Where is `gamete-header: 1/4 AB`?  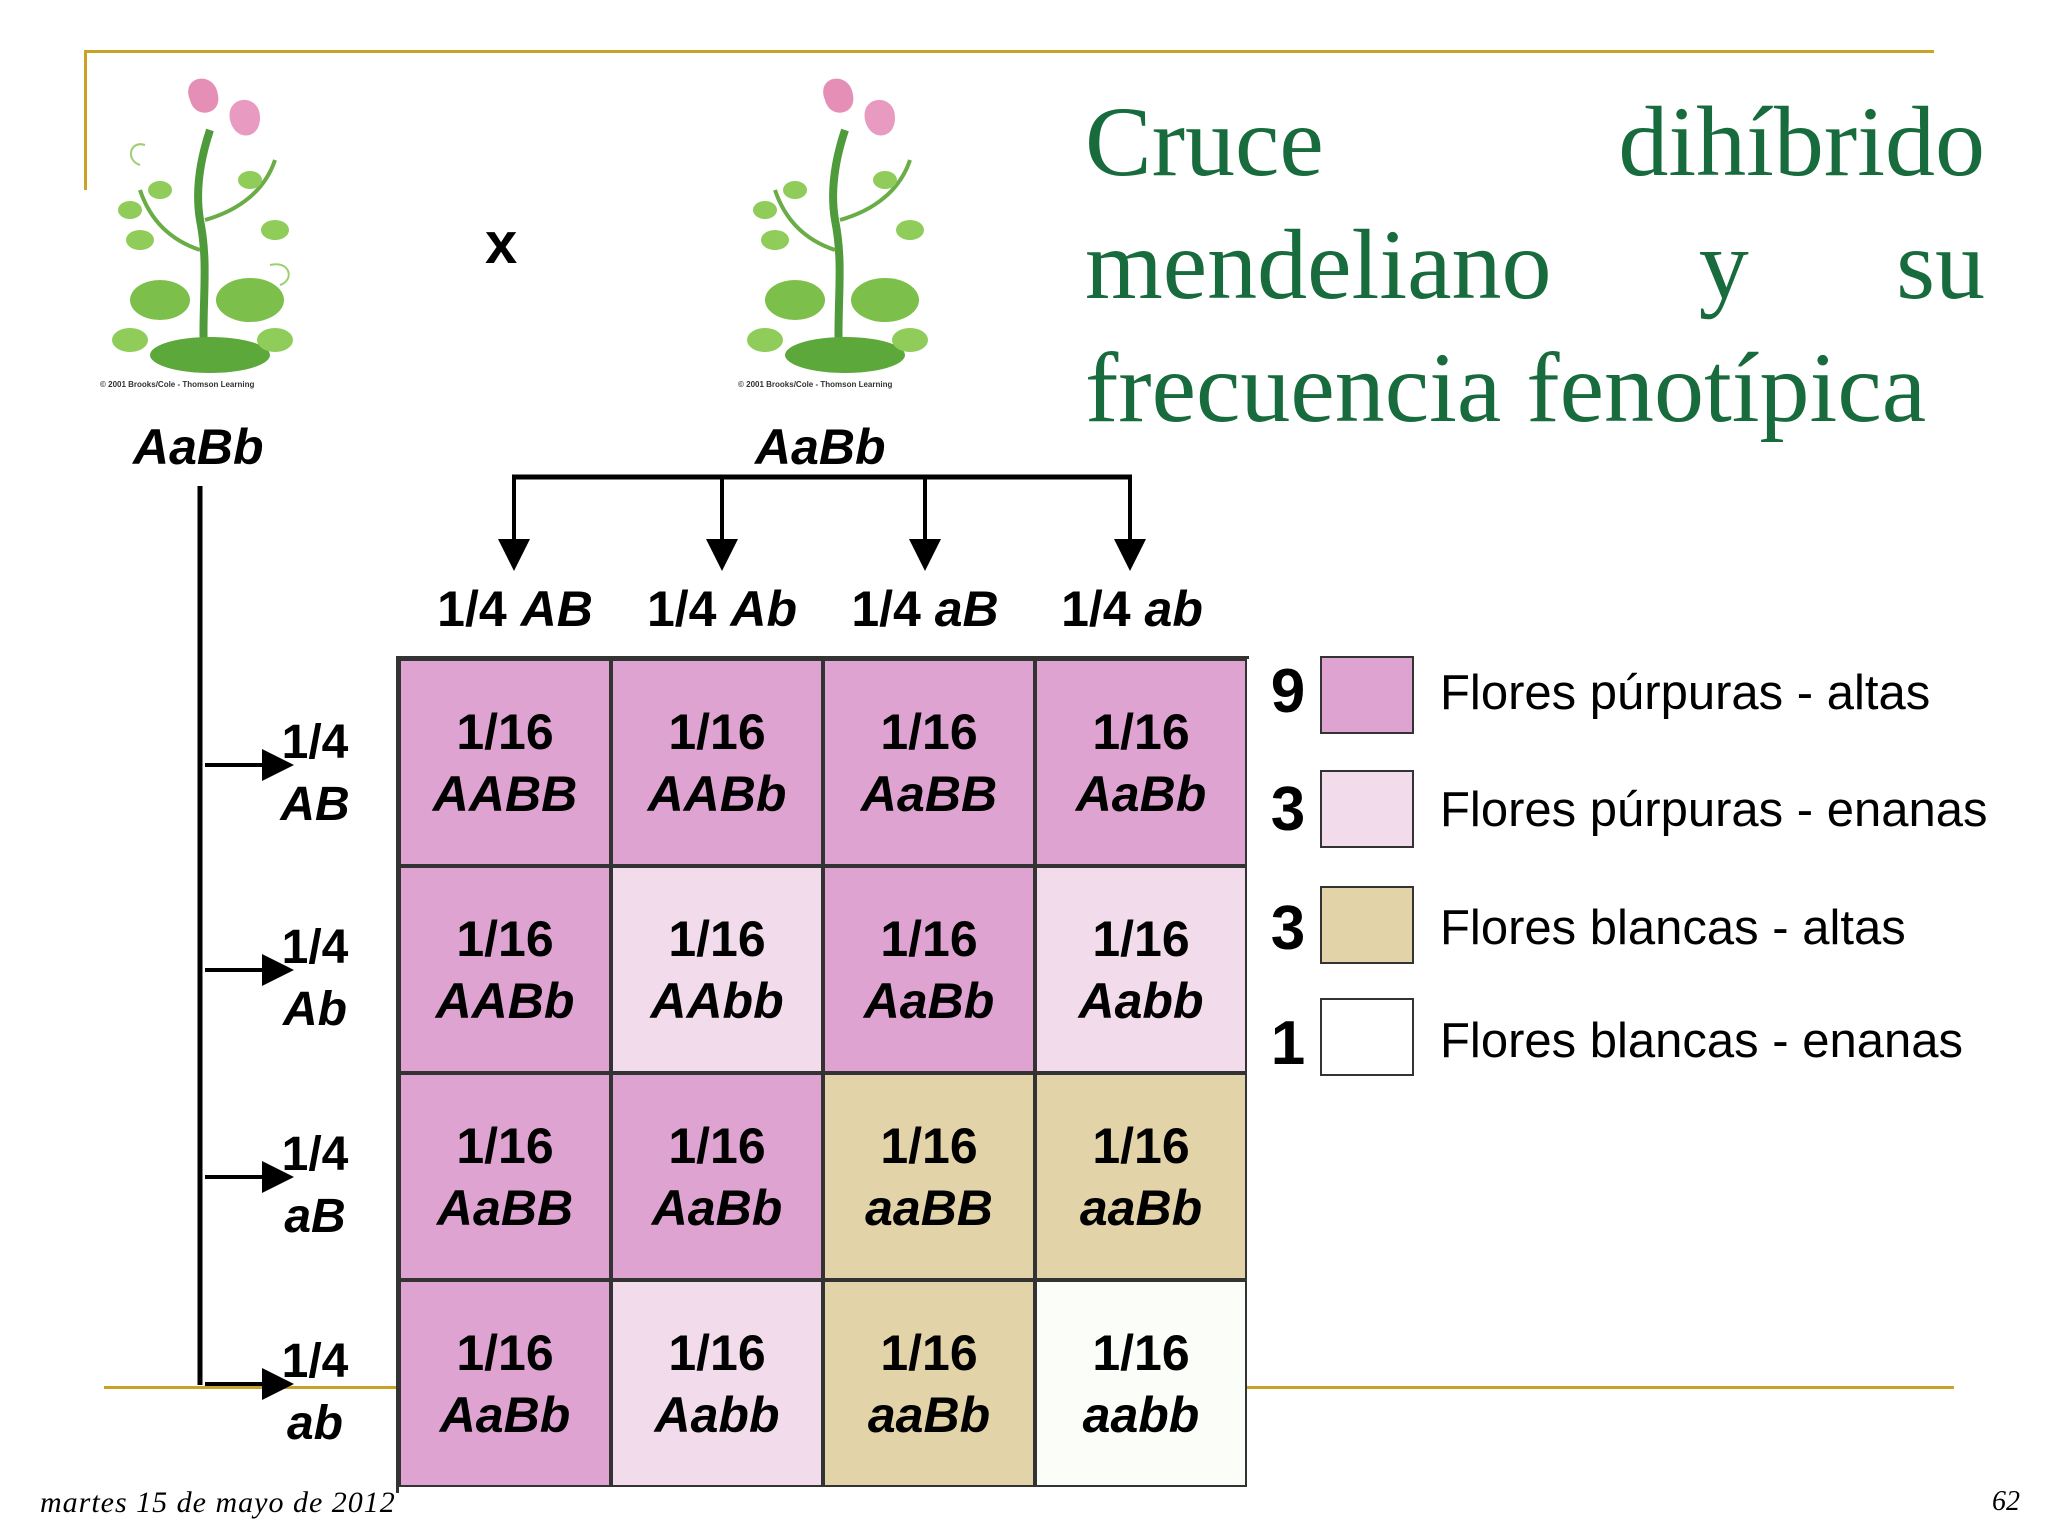
gamete-header: 1/4 AB is located at coordinates (515, 609).